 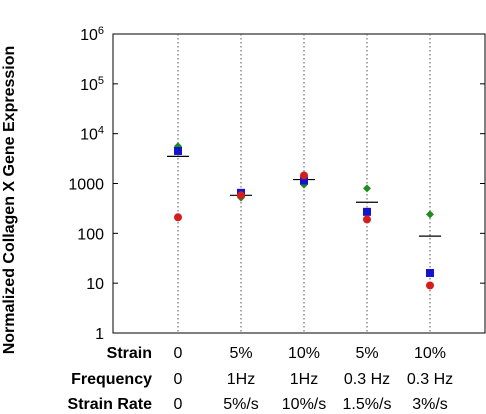 I want to click on condition-1-frequency: 1Hz, so click(x=241, y=379).